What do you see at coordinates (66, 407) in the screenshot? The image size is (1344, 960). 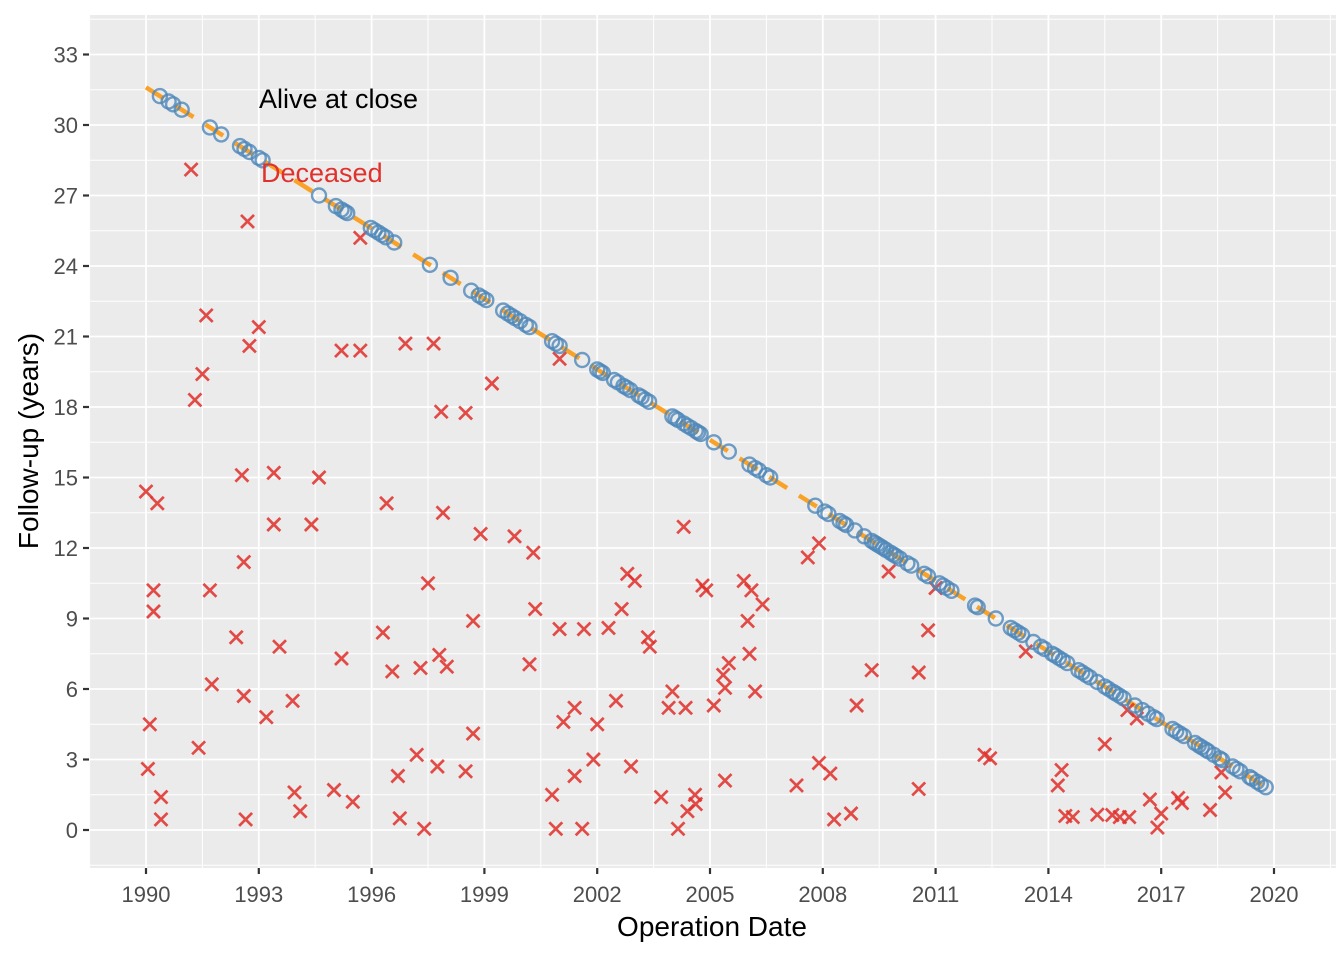 I see `y-tick-label: 18` at bounding box center [66, 407].